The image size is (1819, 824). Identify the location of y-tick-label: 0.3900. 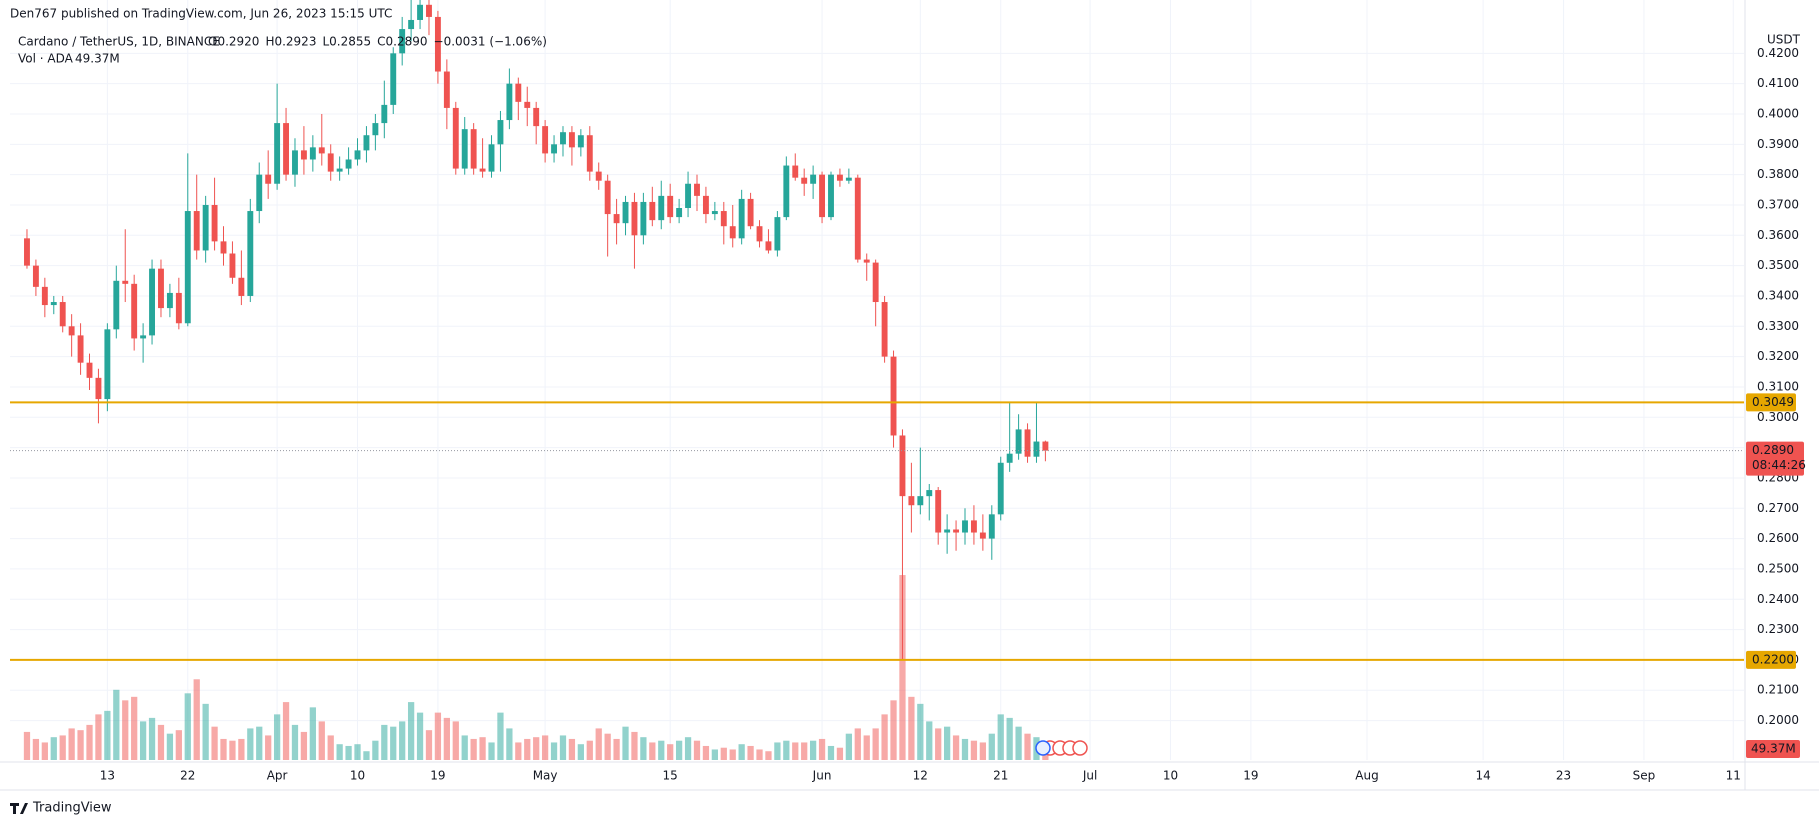
(1778, 144).